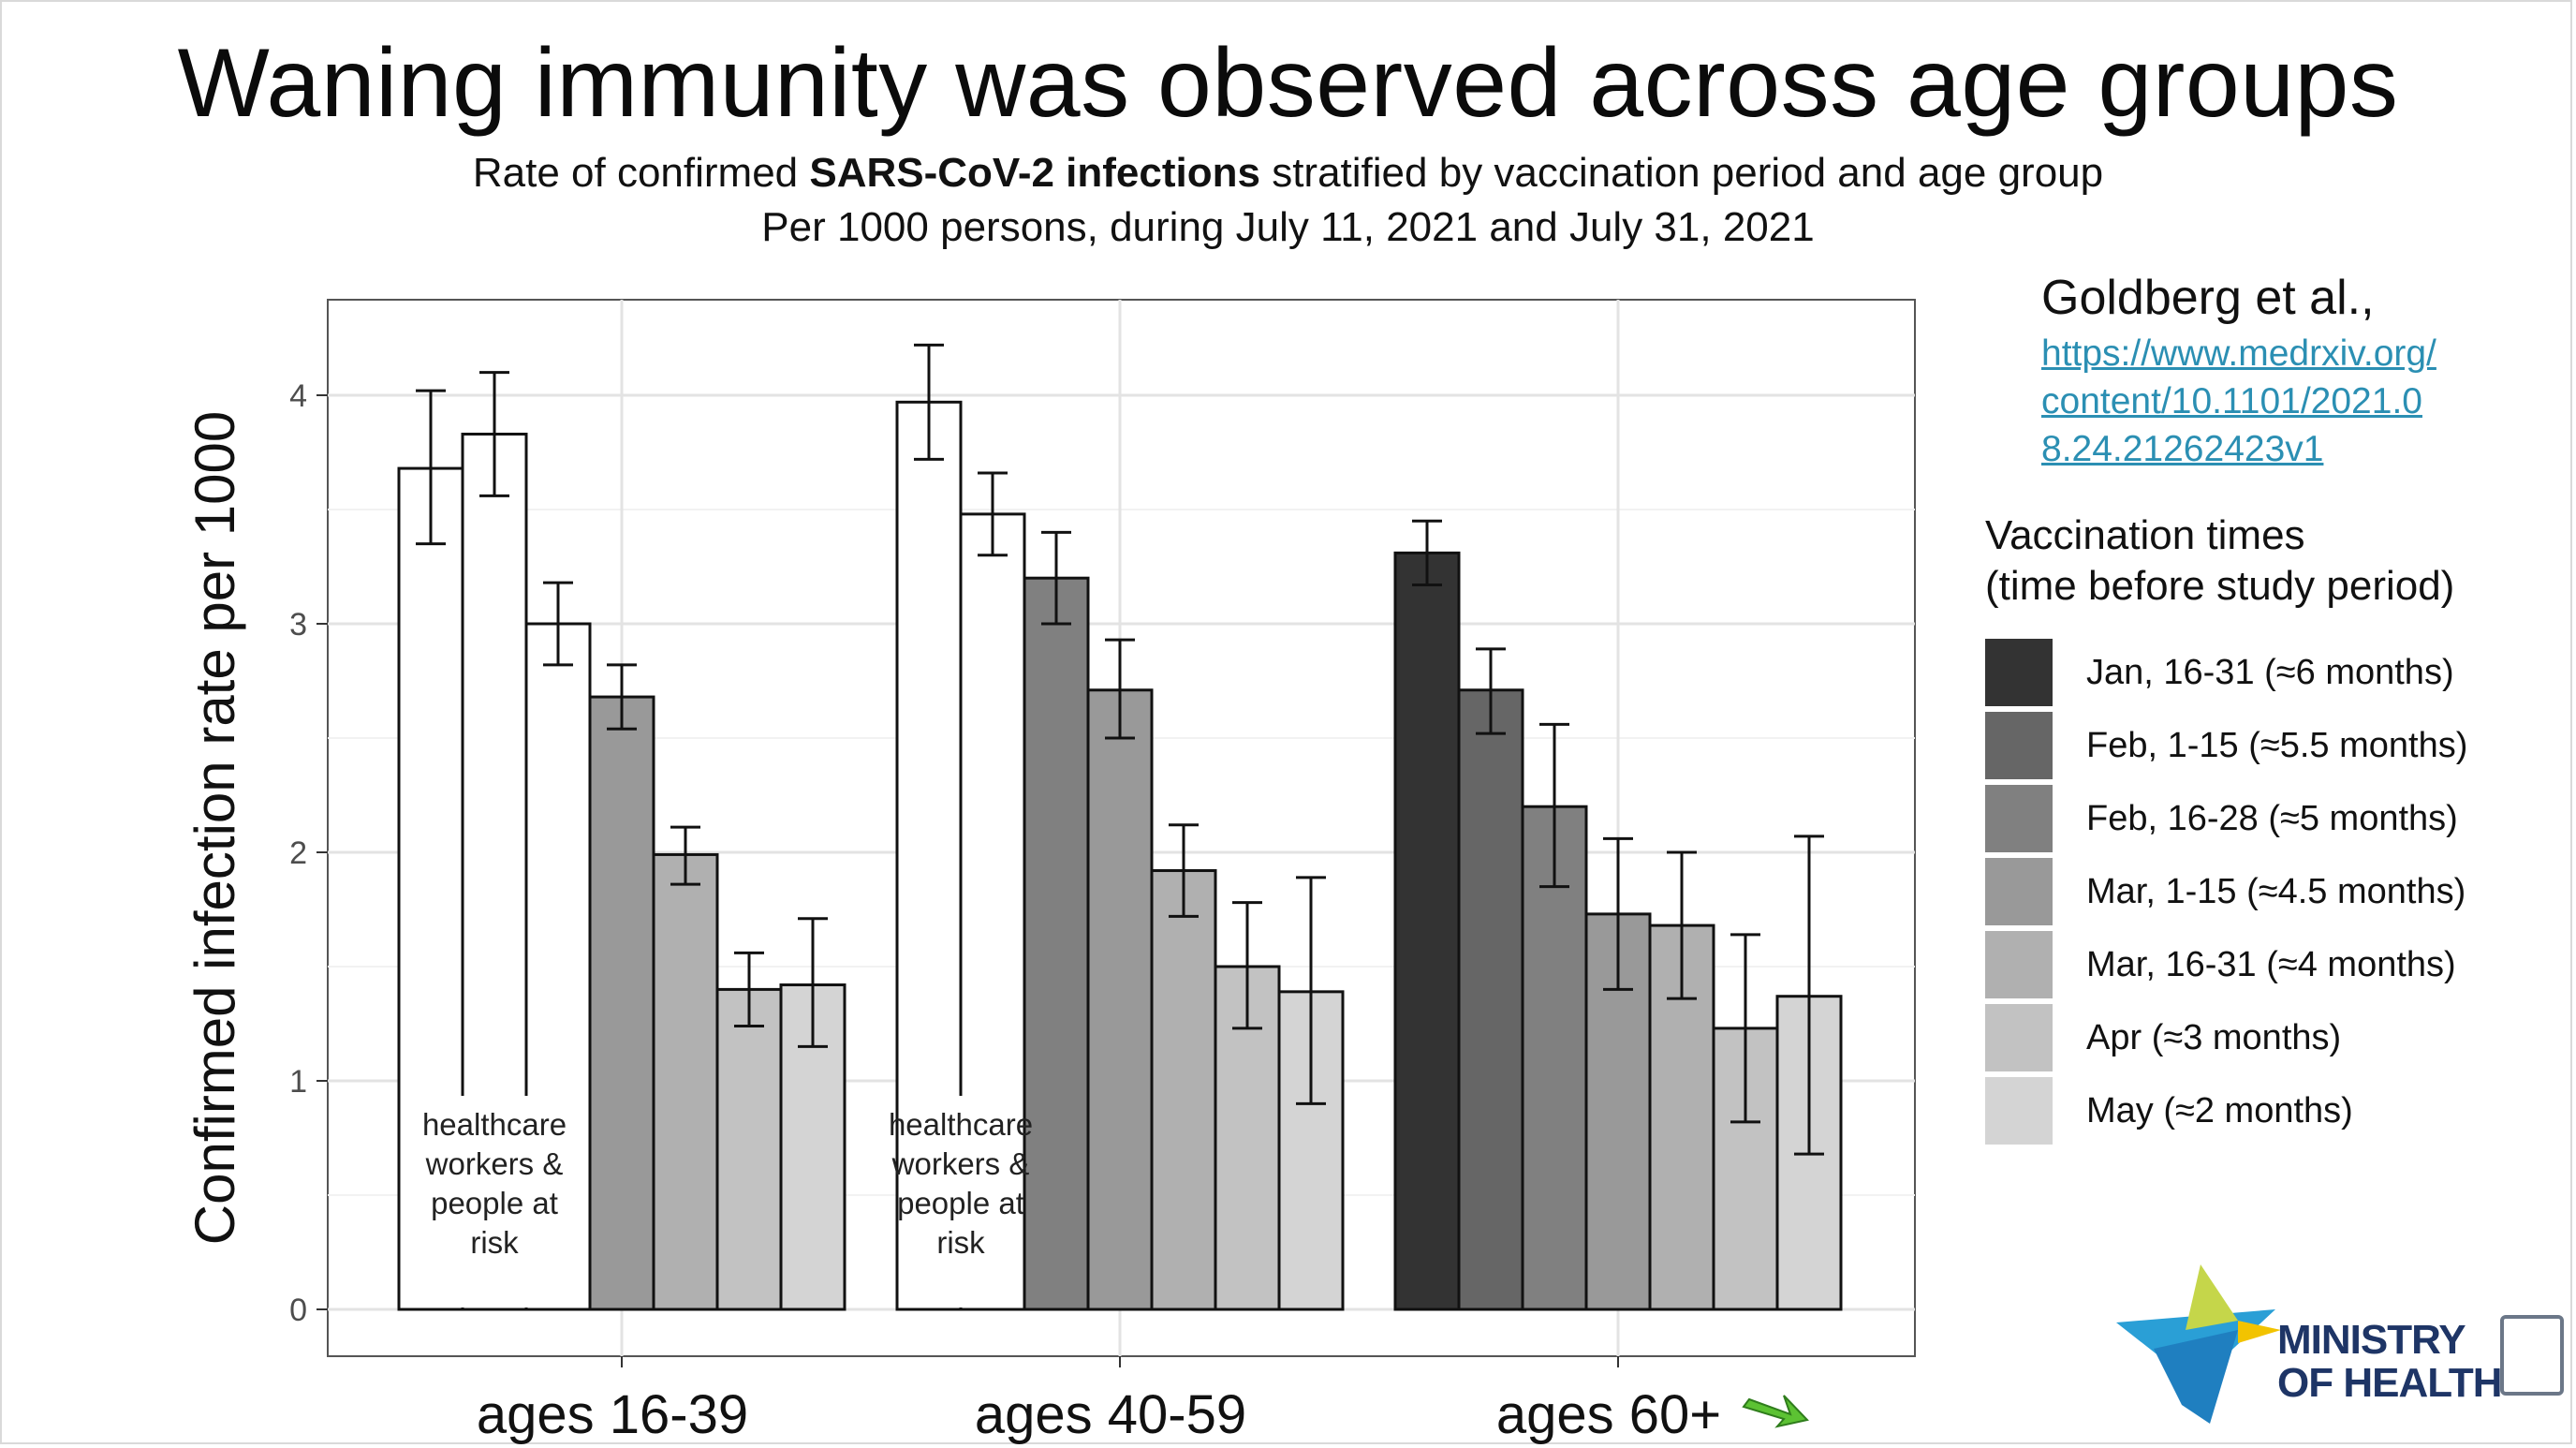 The width and height of the screenshot is (2576, 1448). What do you see at coordinates (2389, 1383) in the screenshot?
I see `logo-line-2: OF HEALTH` at bounding box center [2389, 1383].